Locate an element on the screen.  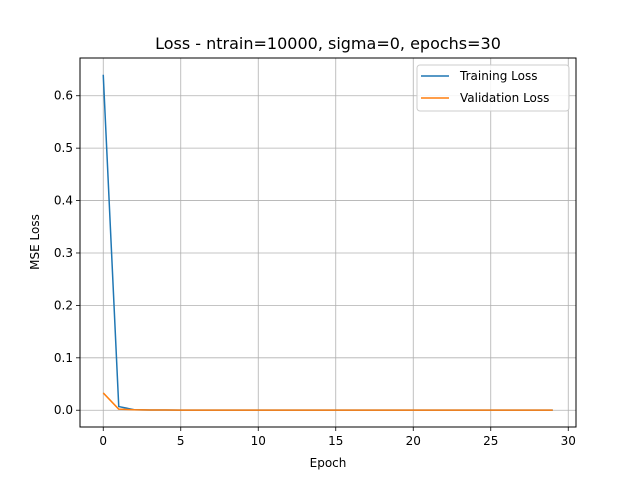
x-tick-label: 0 is located at coordinates (103, 441).